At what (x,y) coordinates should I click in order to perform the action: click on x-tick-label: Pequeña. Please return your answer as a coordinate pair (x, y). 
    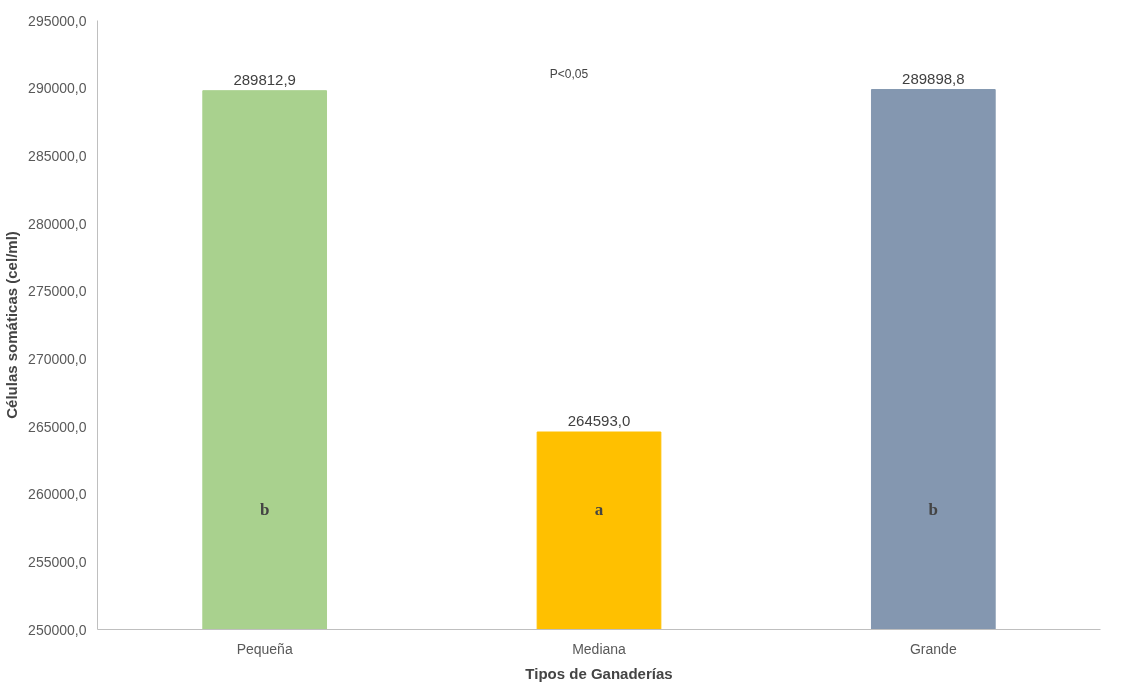
    Looking at the image, I should click on (264, 648).